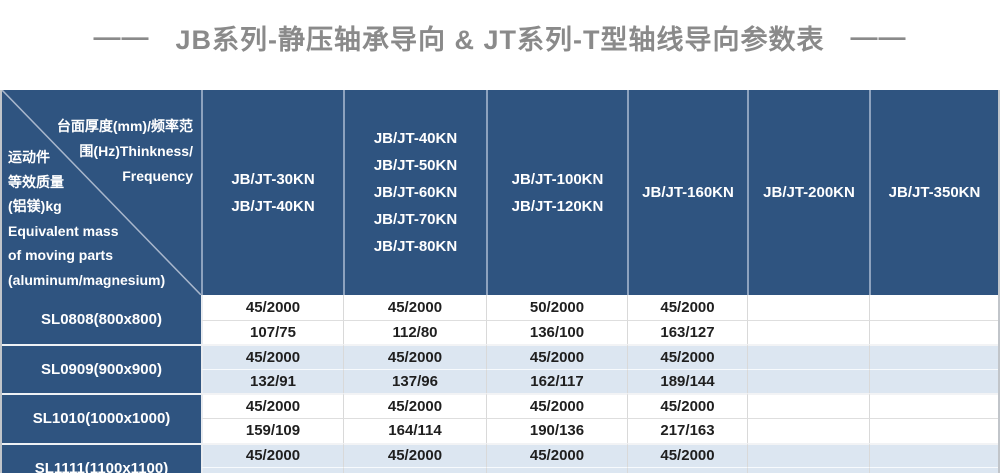 The image size is (1000, 473). I want to click on column-header-160kn: JB/JT-160KN, so click(687, 192).